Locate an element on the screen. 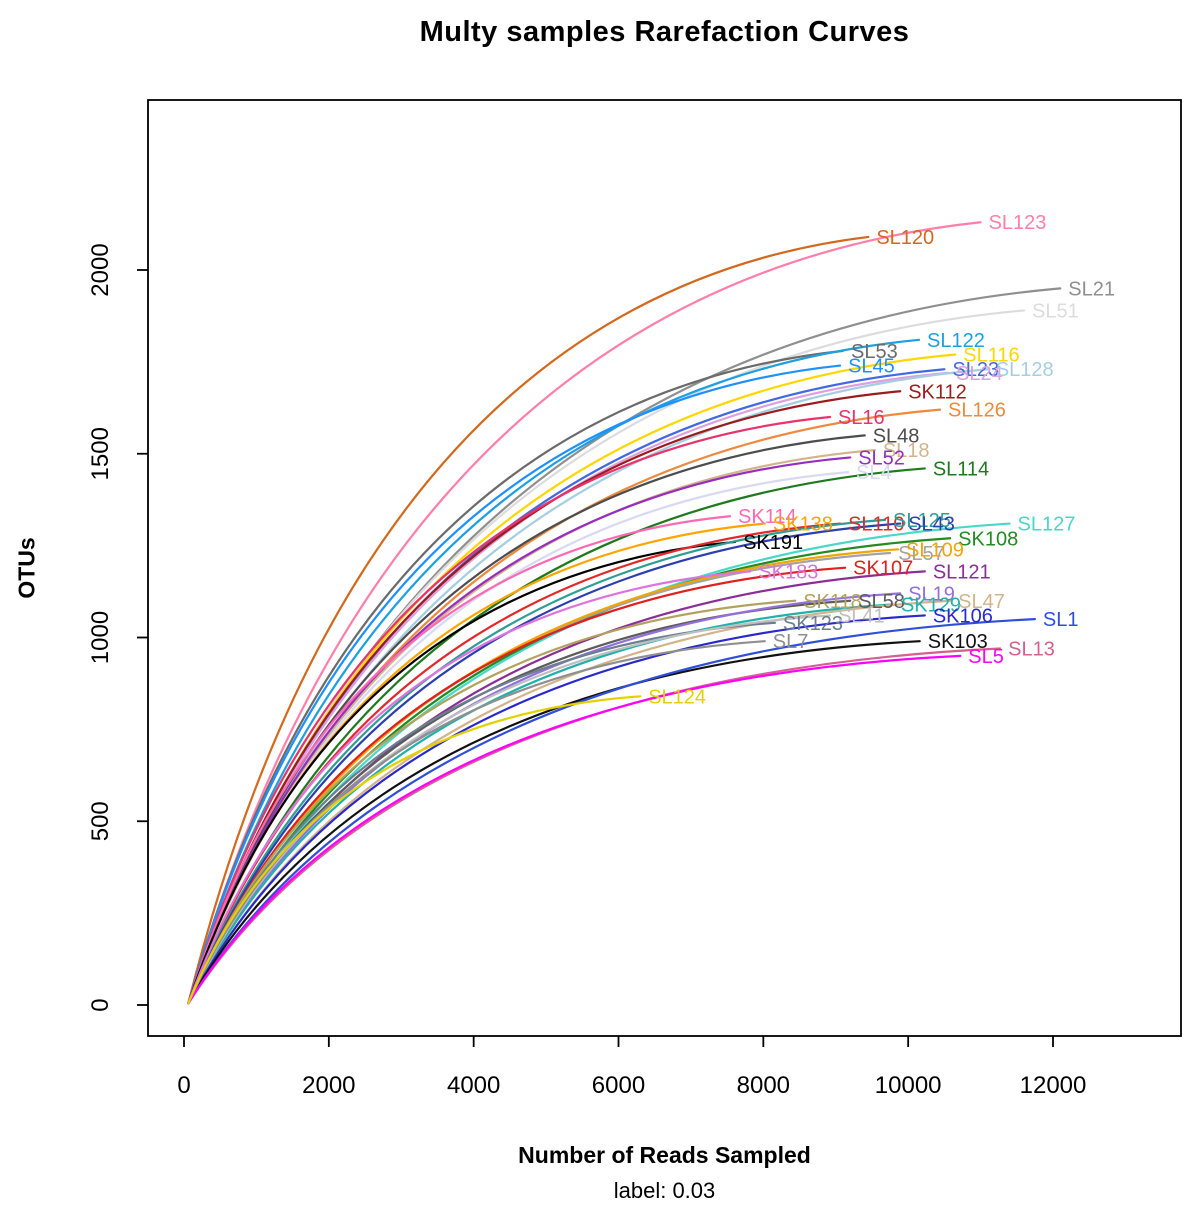 The height and width of the screenshot is (1217, 1188). curve-label-SK129: SK129 is located at coordinates (931, 605).